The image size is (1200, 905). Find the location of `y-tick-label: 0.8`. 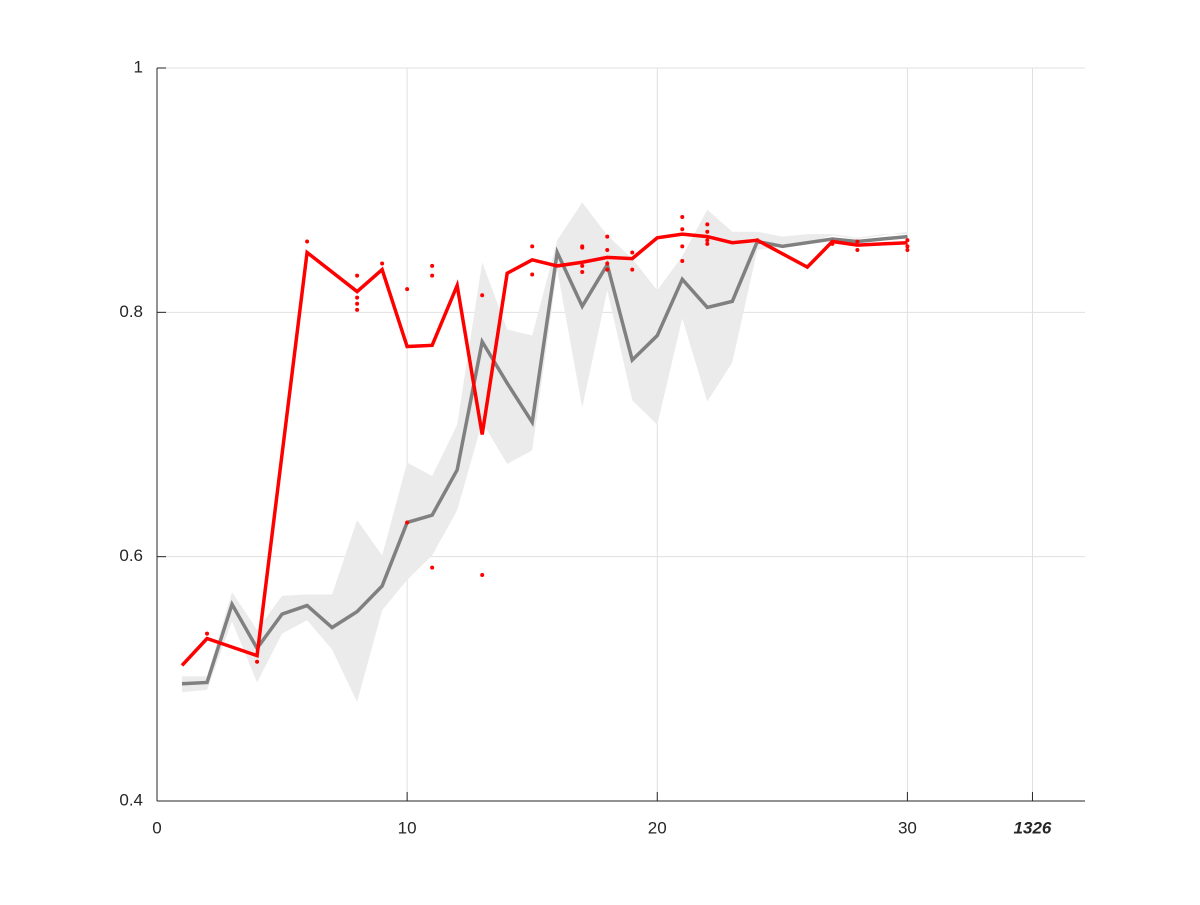

y-tick-label: 0.8 is located at coordinates (131, 311).